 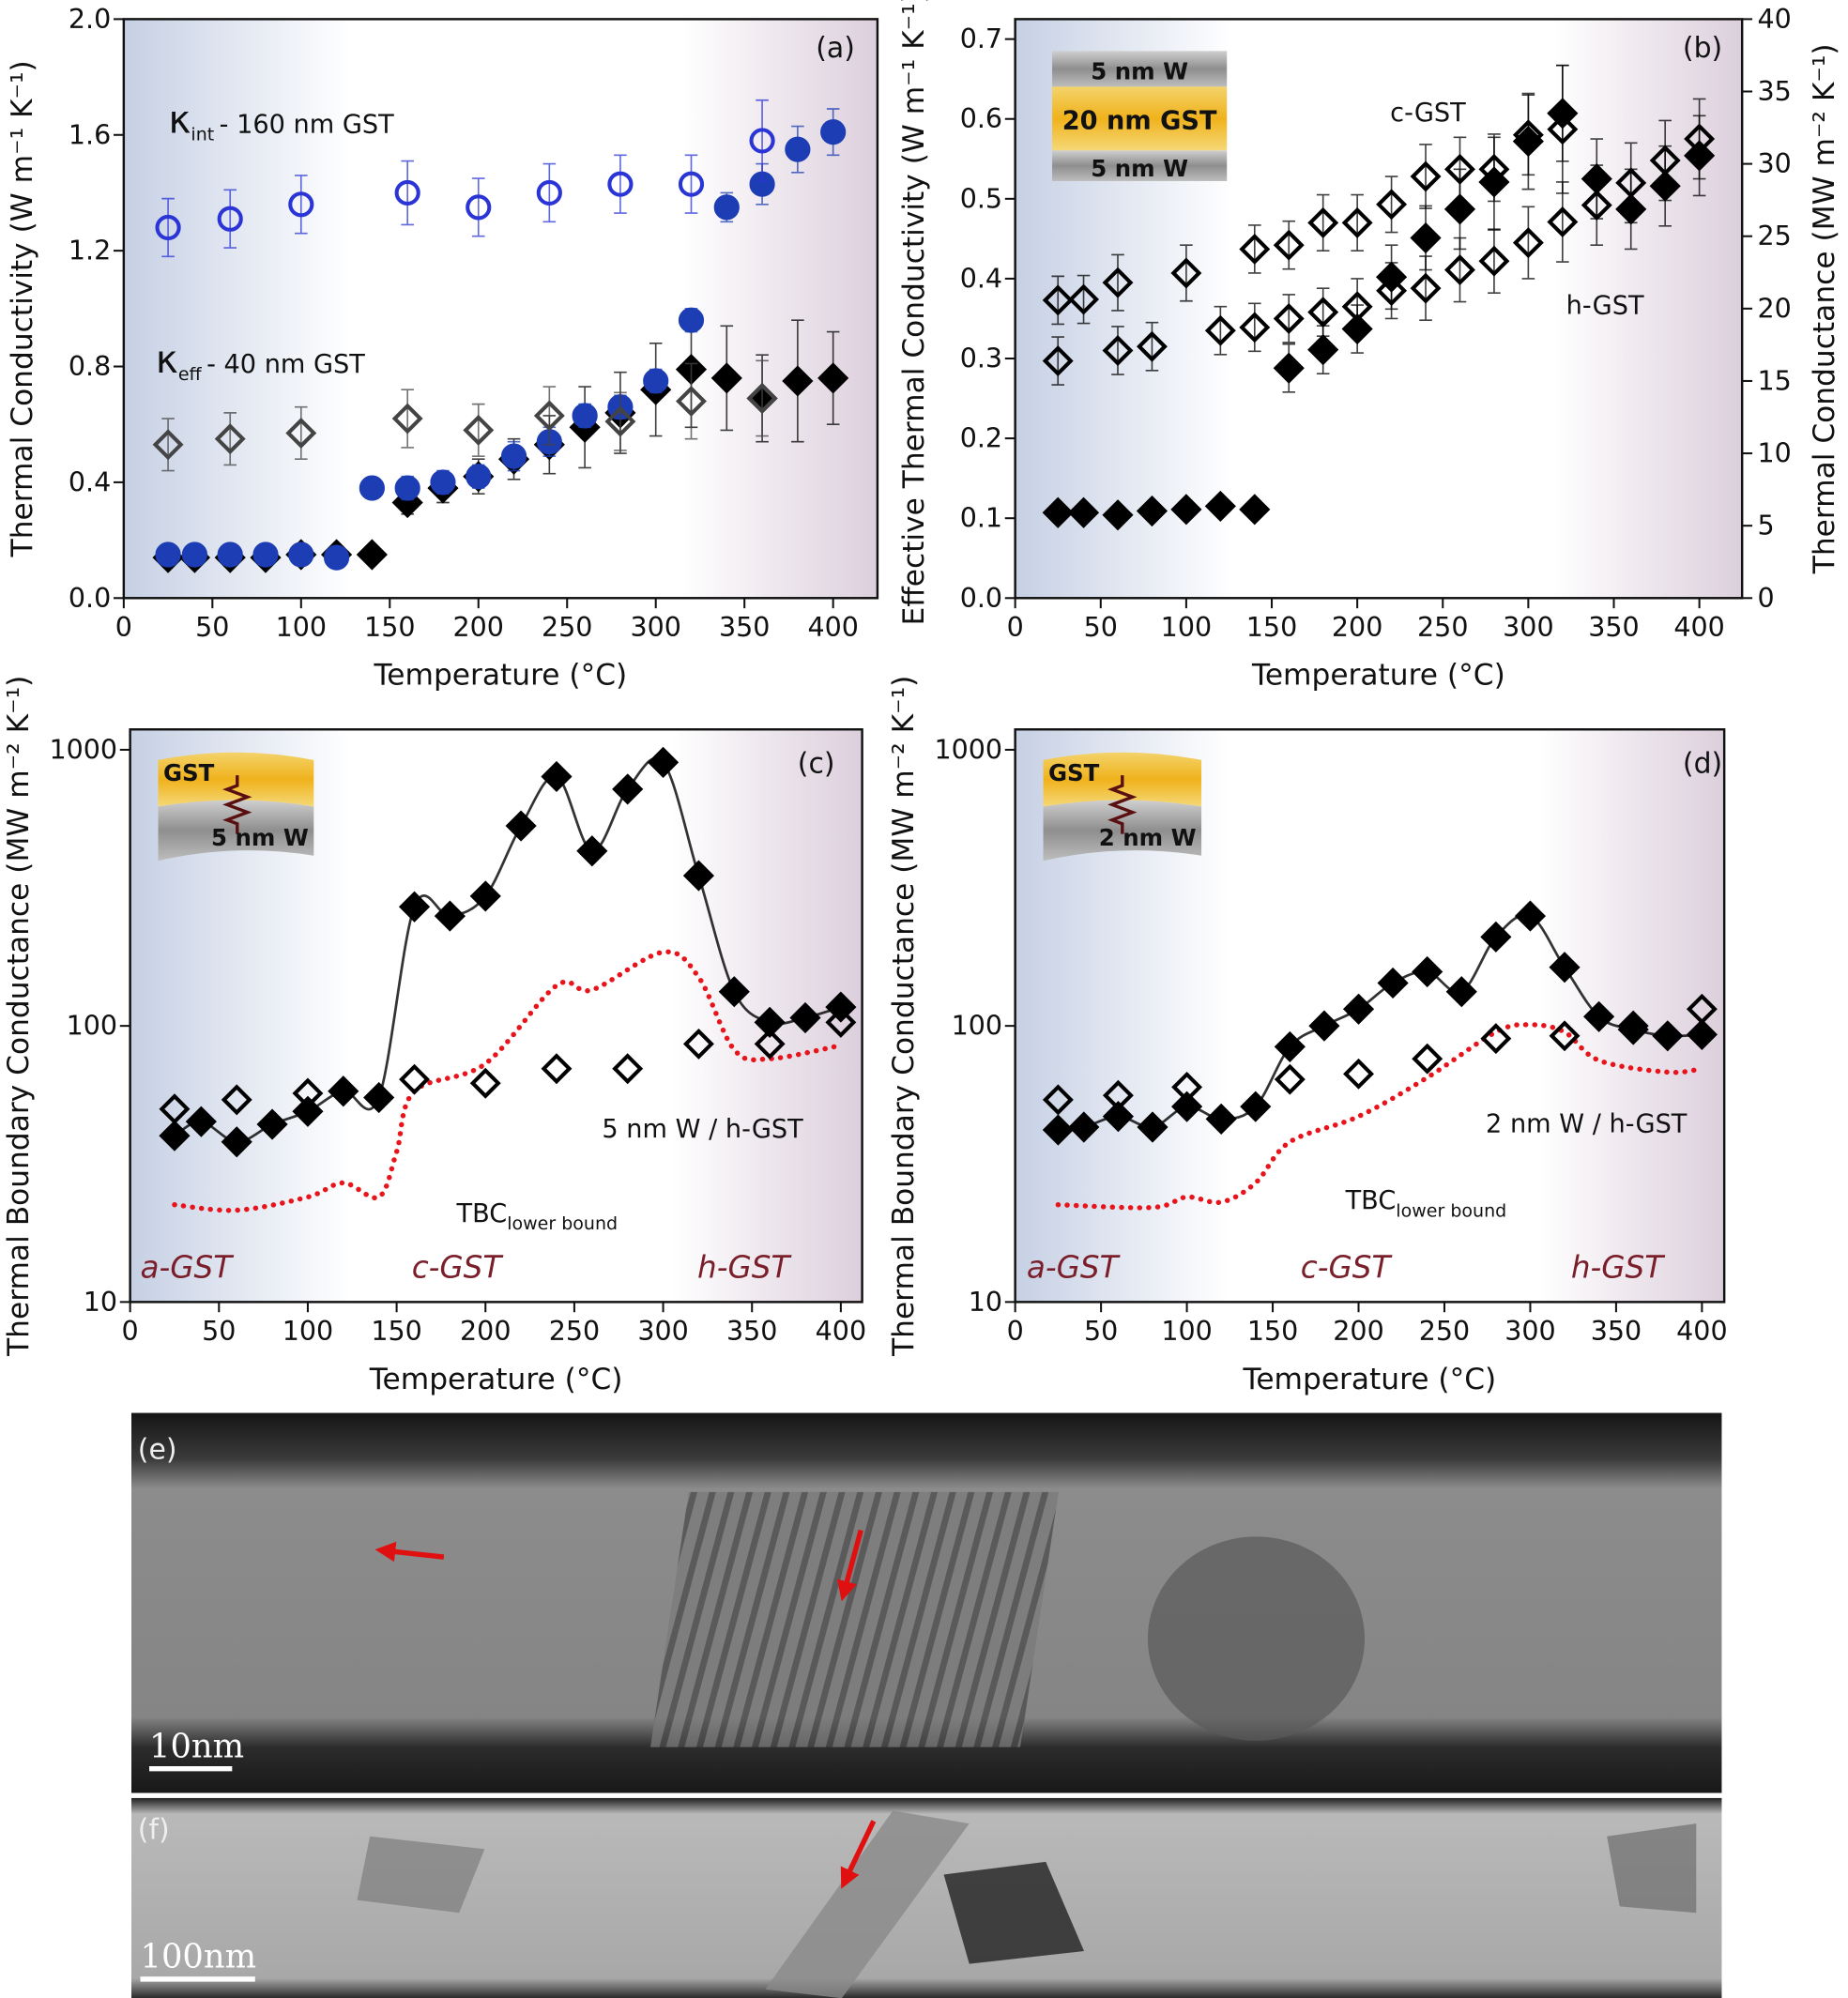 What do you see at coordinates (22, 308) in the screenshot?
I see `y-axis-label: Thermal Conductivity (W m⁻¹ K⁻¹)` at bounding box center [22, 308].